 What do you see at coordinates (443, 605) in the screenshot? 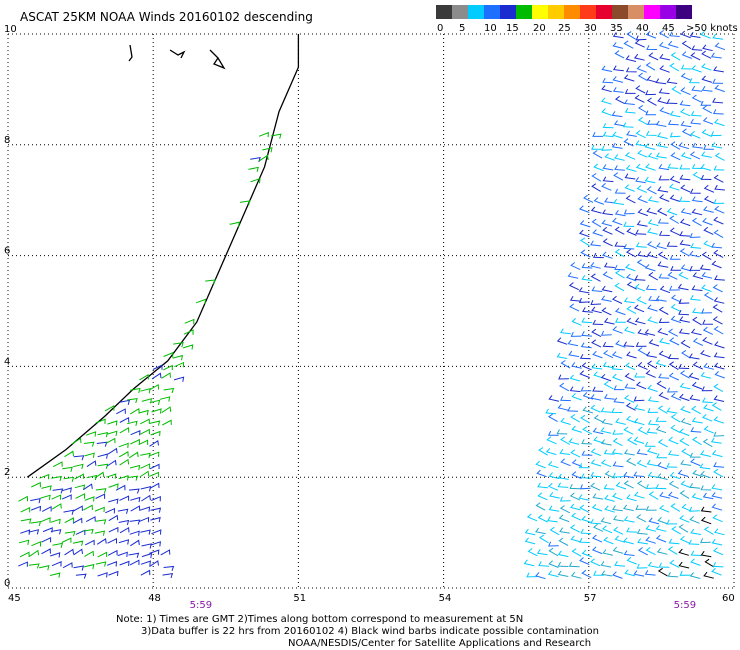
I see `pass-times: 5:59 5:59` at bounding box center [443, 605].